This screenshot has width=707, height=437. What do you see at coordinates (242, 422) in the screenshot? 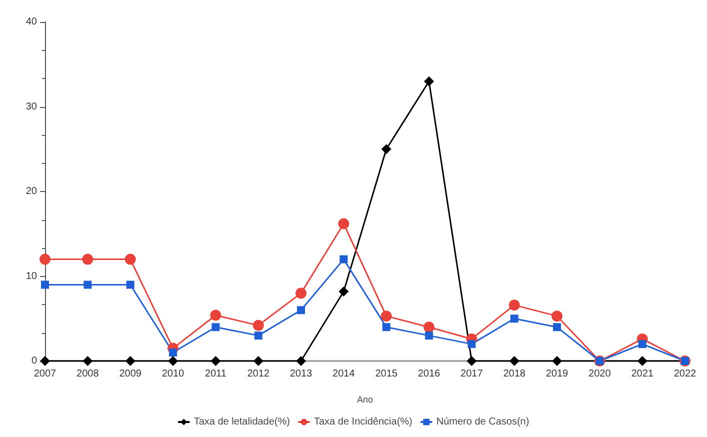
I see `legend-label: Taxa de letalidade(%)` at bounding box center [242, 422].